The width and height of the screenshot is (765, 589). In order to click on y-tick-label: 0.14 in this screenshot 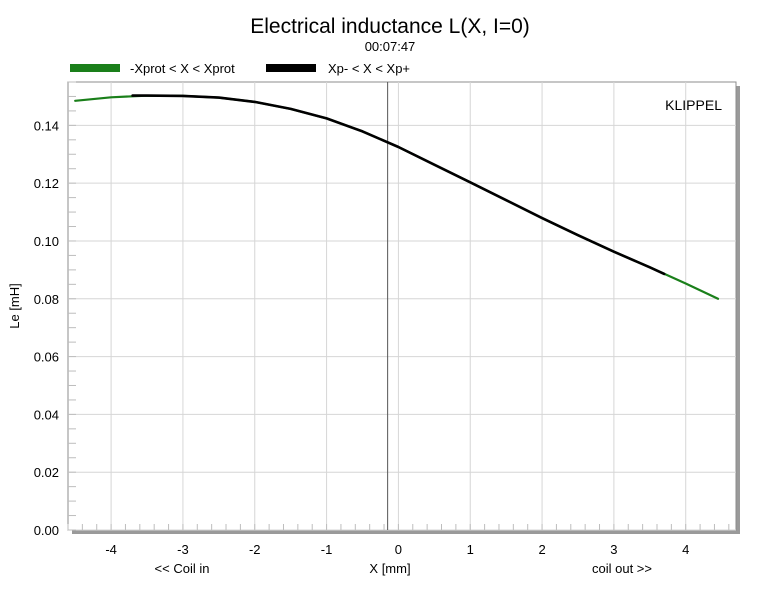, I will do `click(46, 125)`.